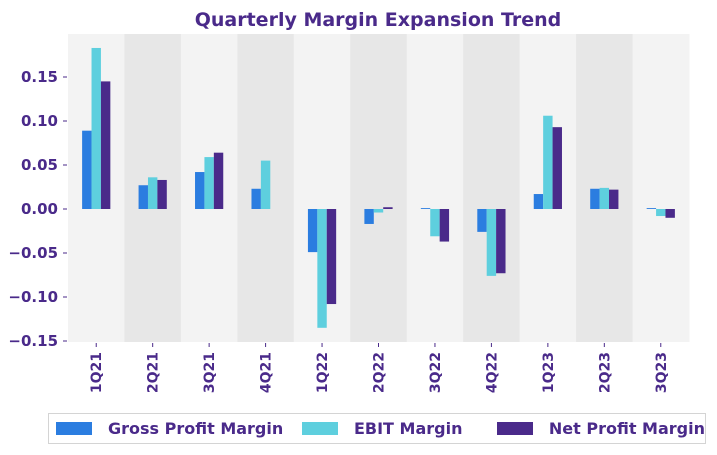 This screenshot has width=717, height=455. Describe the element at coordinates (670, 213) in the screenshot. I see `bar-net-profit-margin-3q23` at that location.